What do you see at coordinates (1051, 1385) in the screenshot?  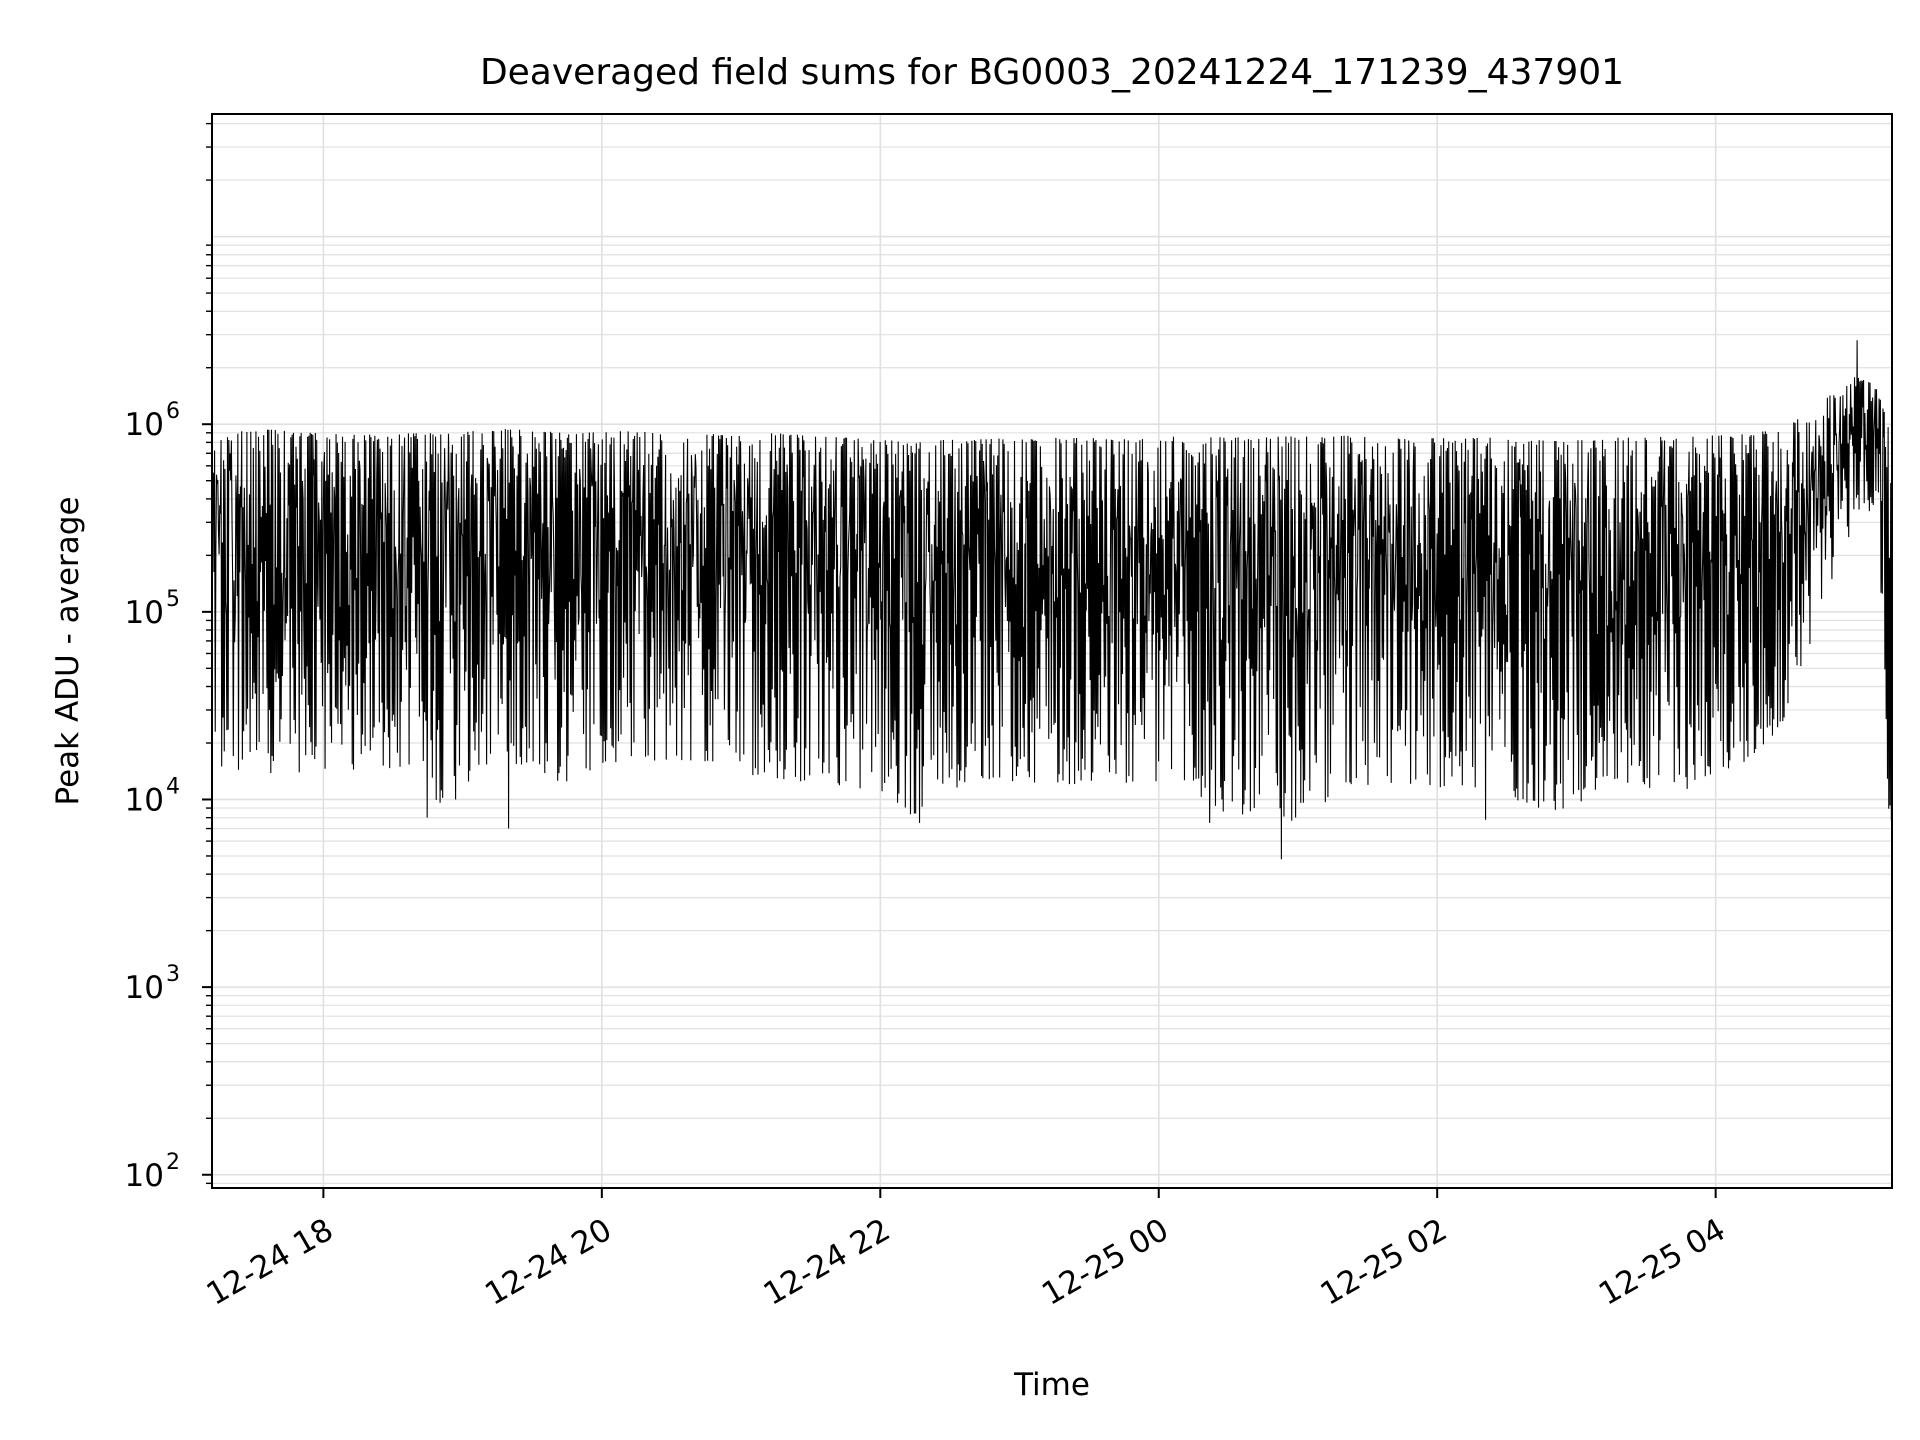 I see `x-axis-label: Time` at bounding box center [1051, 1385].